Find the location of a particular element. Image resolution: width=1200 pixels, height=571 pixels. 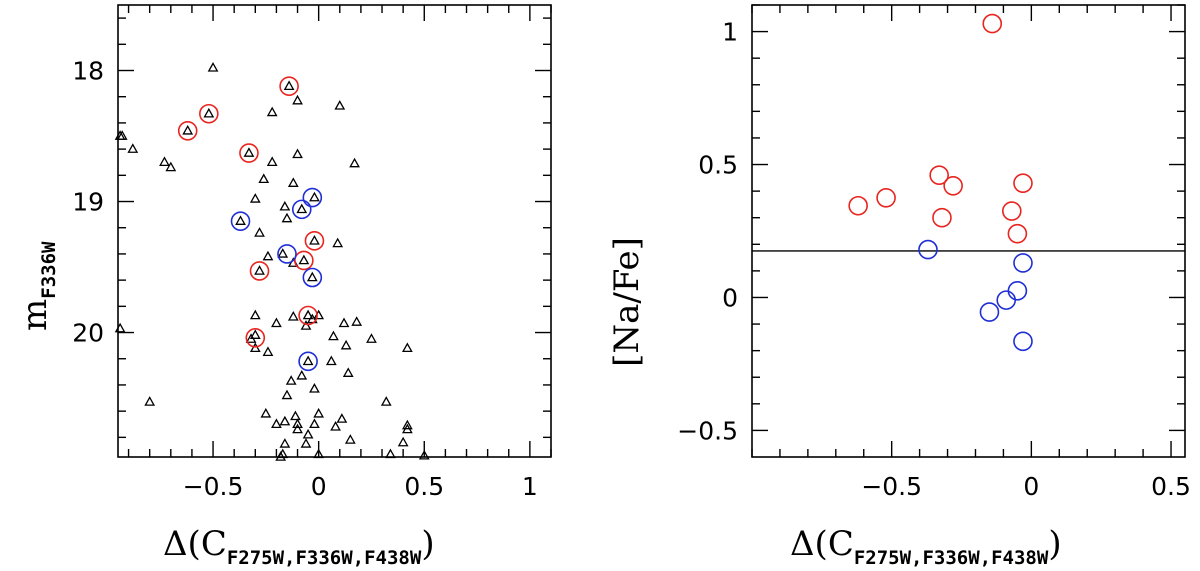

right-data-points is located at coordinates (940, 182).